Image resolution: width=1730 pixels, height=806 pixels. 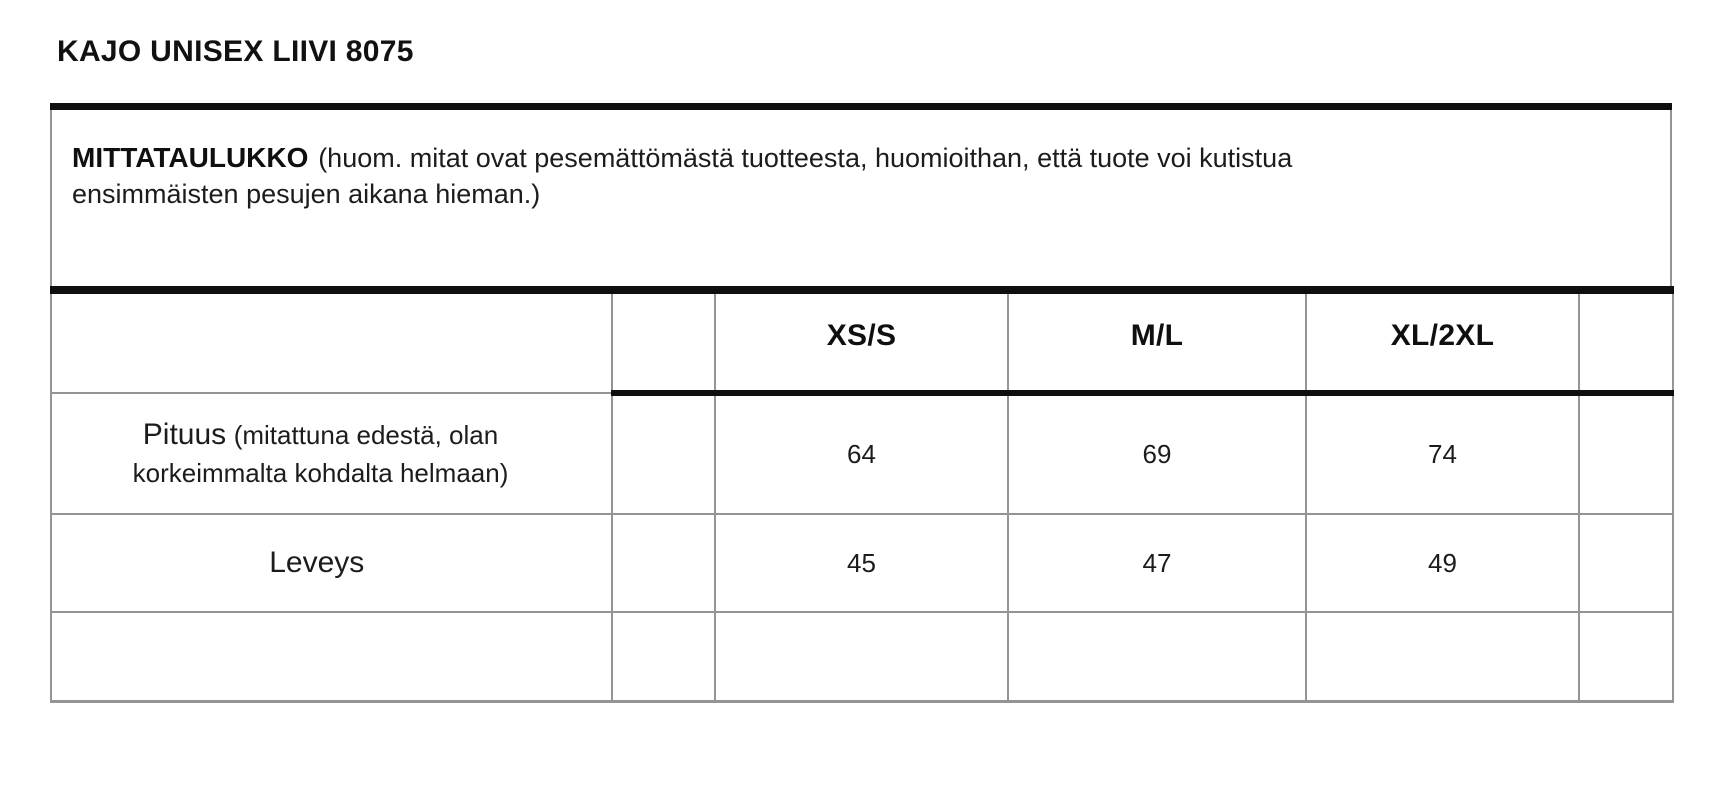 I want to click on table-row-leveys: Leveys 45 47 49, so click(x=862, y=563).